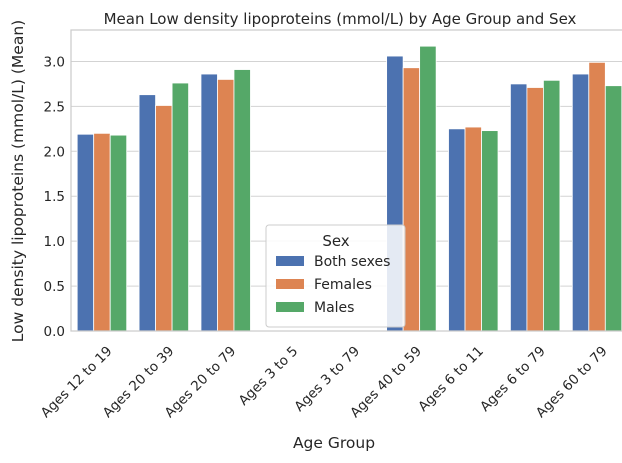  Describe the element at coordinates (54, 107) in the screenshot. I see `y-tick-label: 2.5` at that location.